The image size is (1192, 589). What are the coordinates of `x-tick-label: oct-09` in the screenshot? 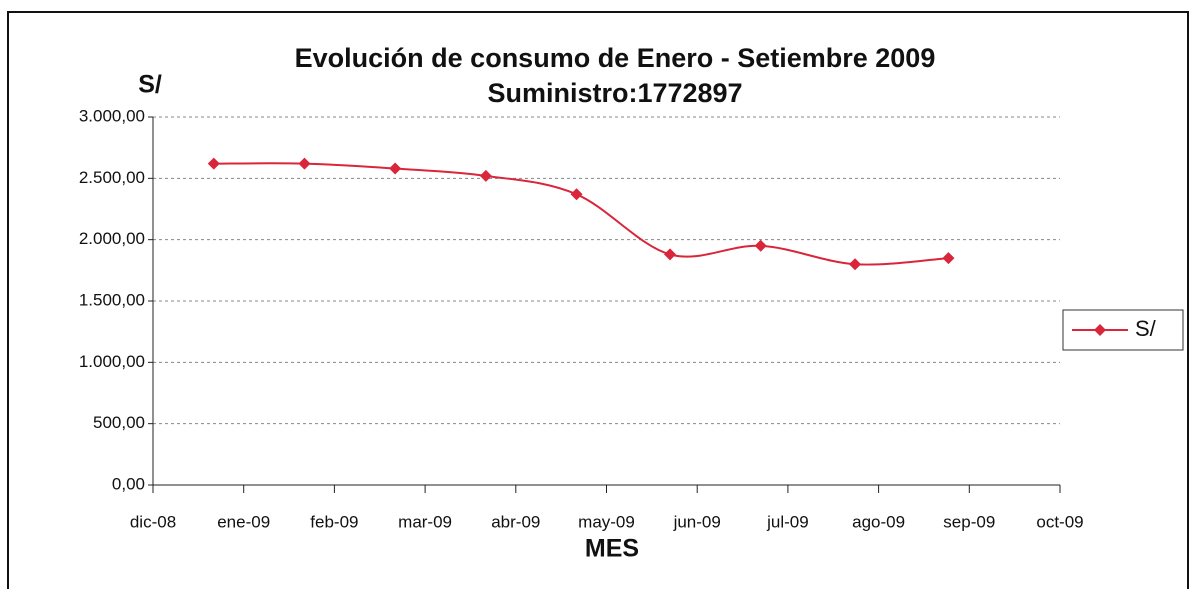 It's located at (1059, 521).